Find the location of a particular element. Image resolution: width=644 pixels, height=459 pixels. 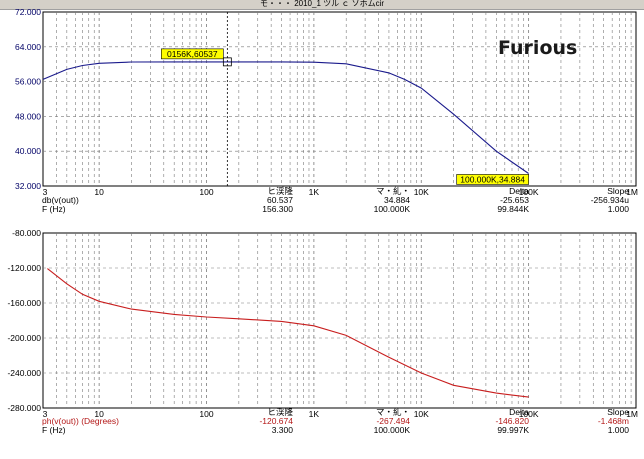

readout-value: -25.653 is located at coordinates (514, 200).